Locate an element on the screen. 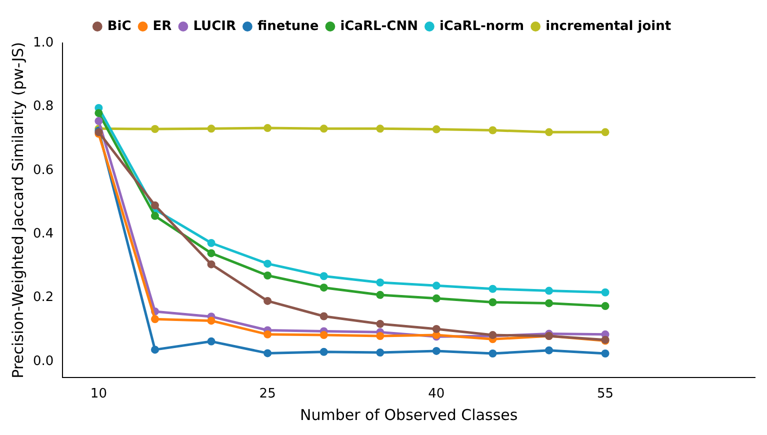 The width and height of the screenshot is (767, 435). legend-label: incremental joint is located at coordinates (609, 26).